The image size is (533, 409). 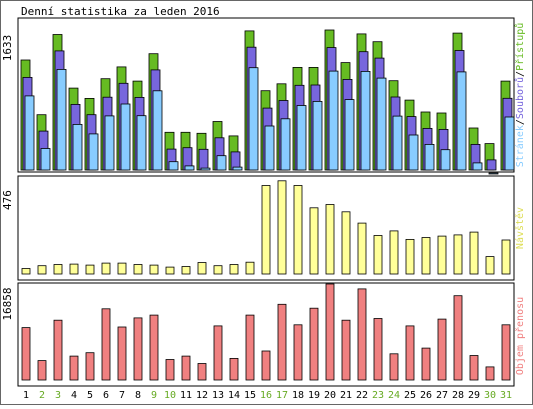 I want to click on xtick-day-22: 22, so click(x=362, y=395).